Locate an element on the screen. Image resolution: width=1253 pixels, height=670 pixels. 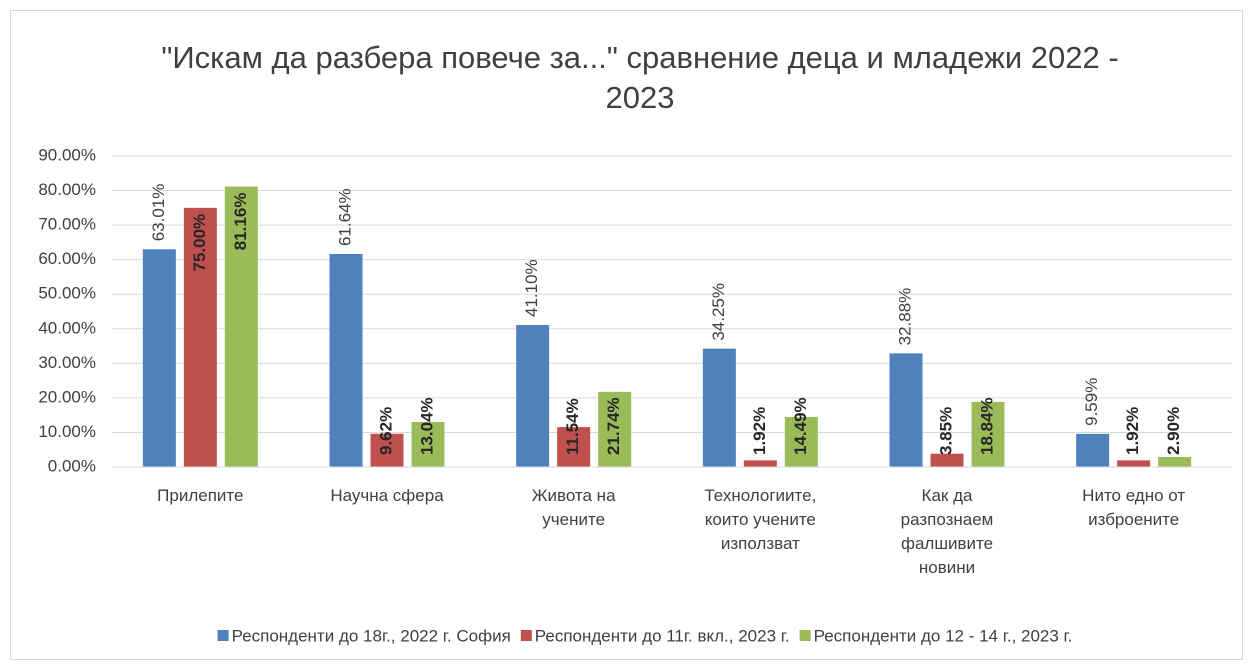
legend-label: Респонденти до 11г. вкл., 2023 г. is located at coordinates (662, 635).